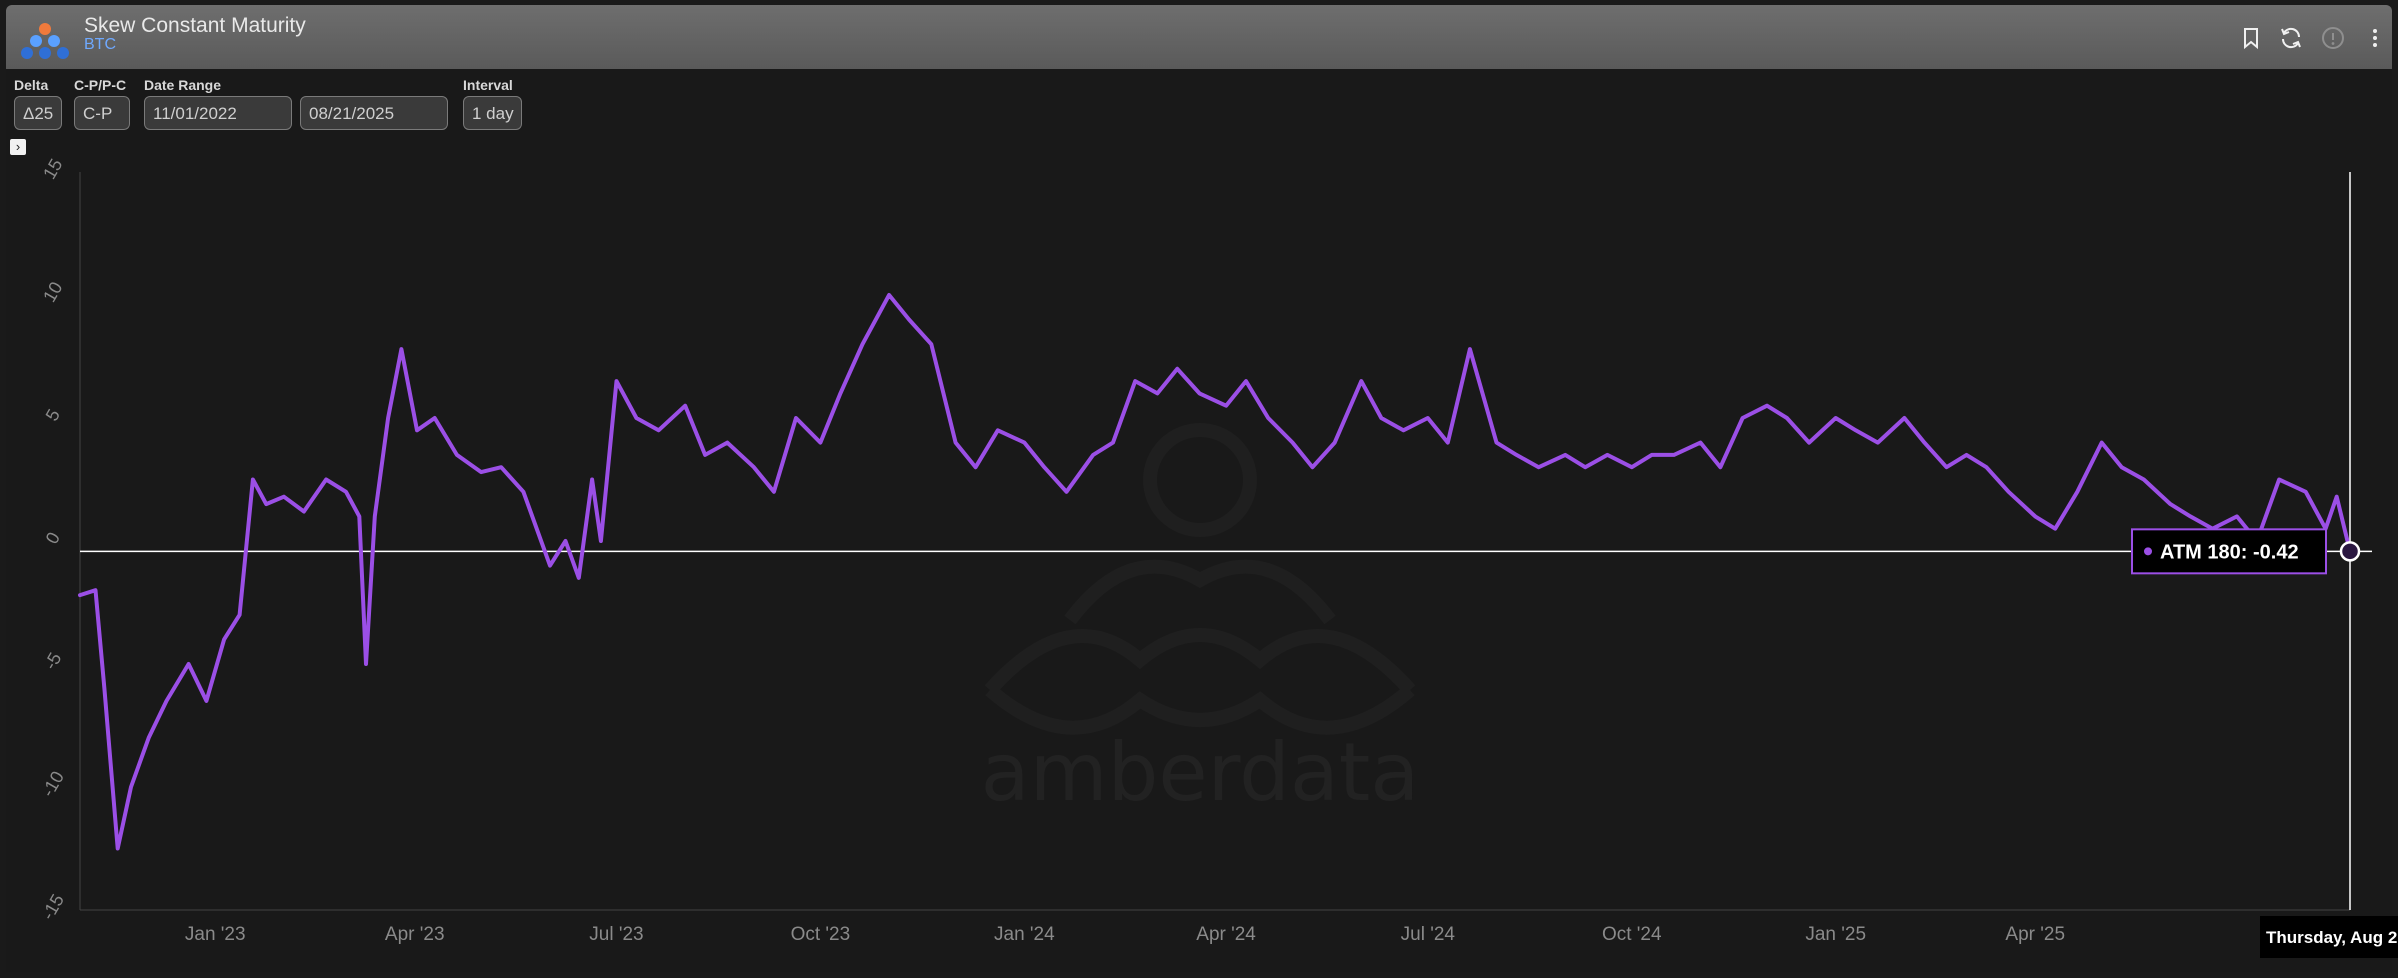  I want to click on hover-point, so click(2350, 551).